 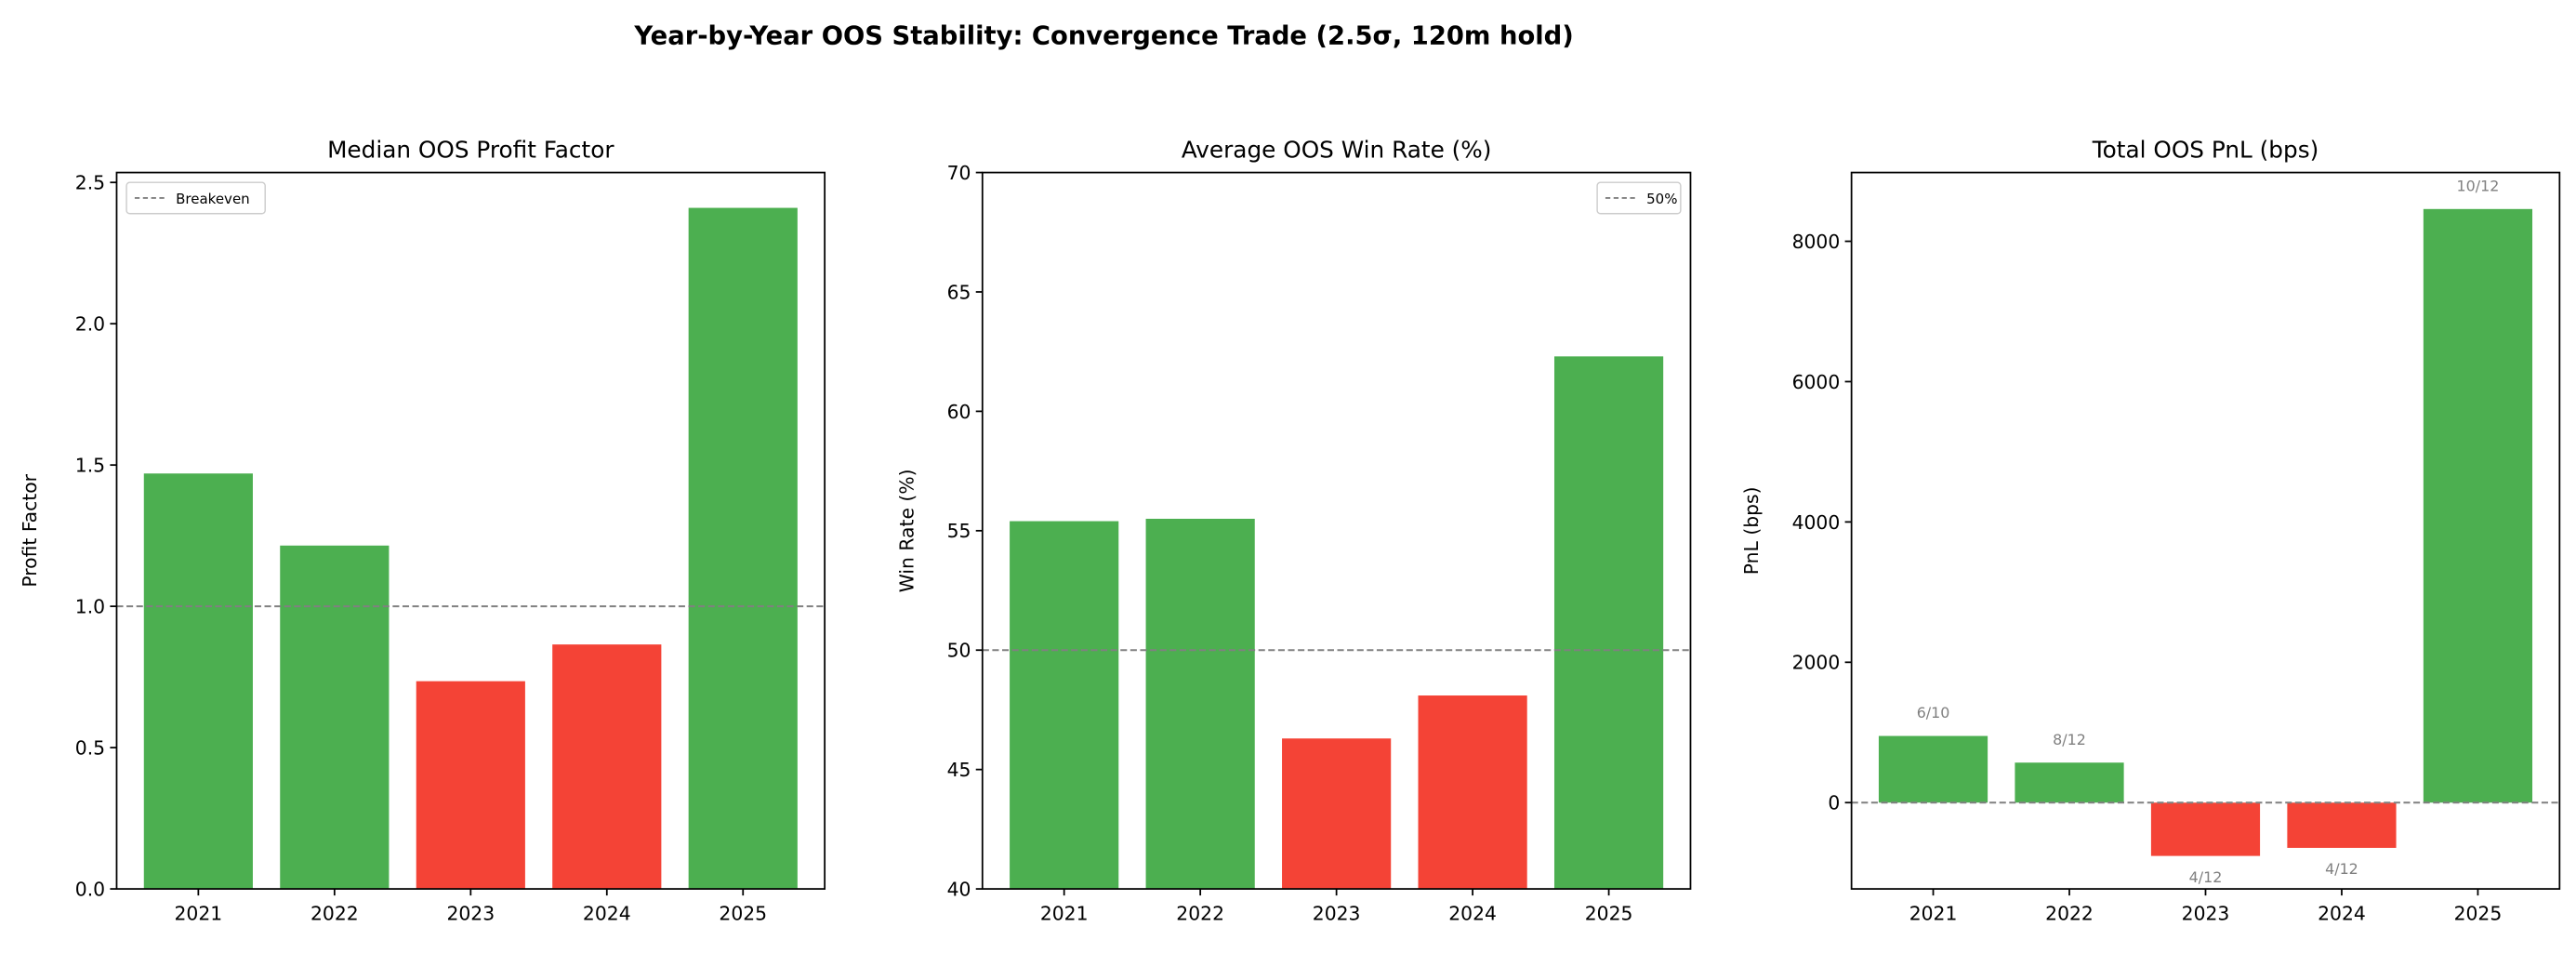 What do you see at coordinates (90, 749) in the screenshot?
I see `y-tick-label: 0.5` at bounding box center [90, 749].